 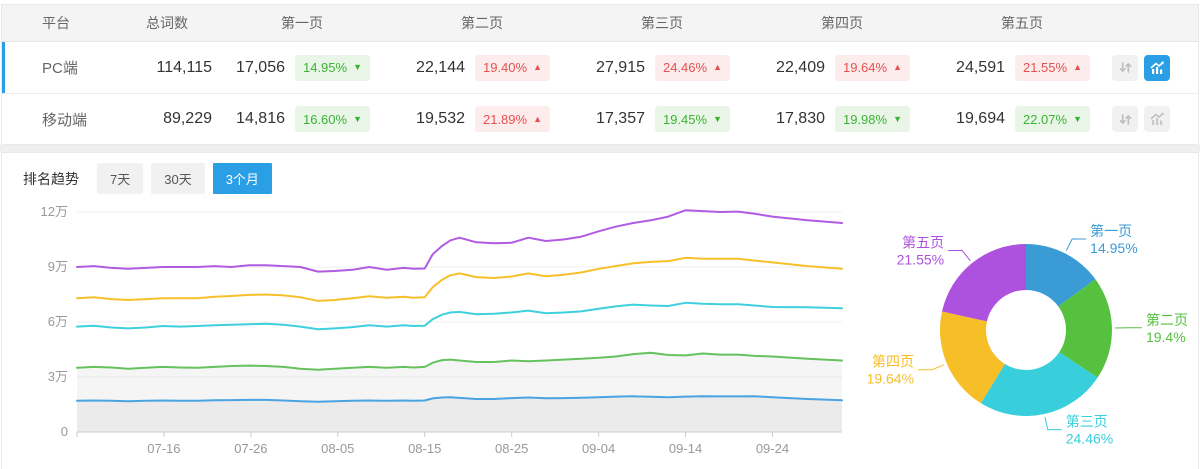 I want to click on line-blue, so click(x=459, y=399).